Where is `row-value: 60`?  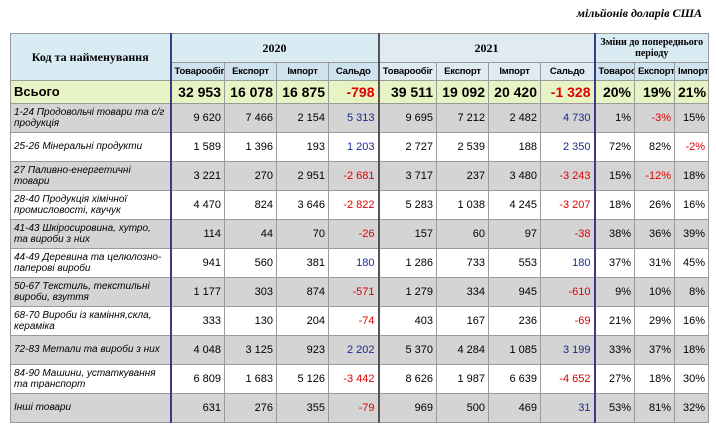
row-value: 60 is located at coordinates (462, 234).